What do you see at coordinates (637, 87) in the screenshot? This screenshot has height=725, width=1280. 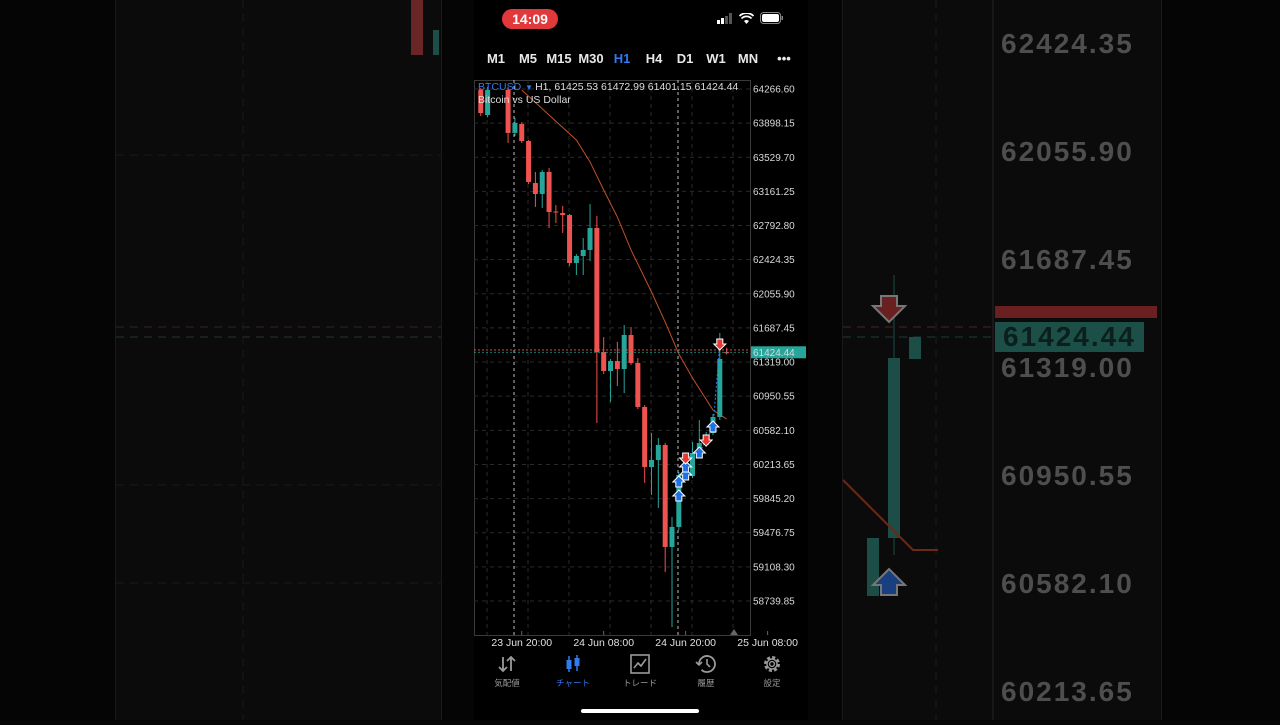 I see `ohlc-values: H1, 61425.53 61472.99 61401.15 61424.44` at bounding box center [637, 87].